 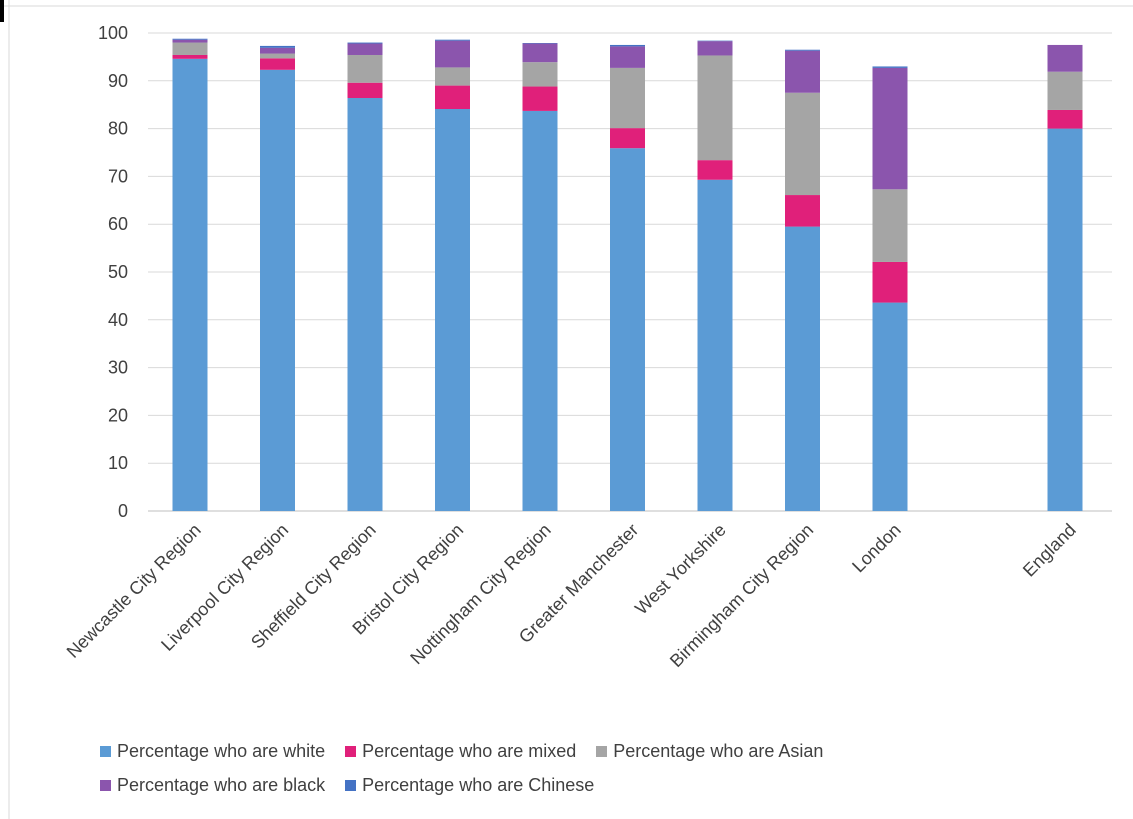 What do you see at coordinates (1065, 58) in the screenshot?
I see `bar-england-percentage-who-are-black` at bounding box center [1065, 58].